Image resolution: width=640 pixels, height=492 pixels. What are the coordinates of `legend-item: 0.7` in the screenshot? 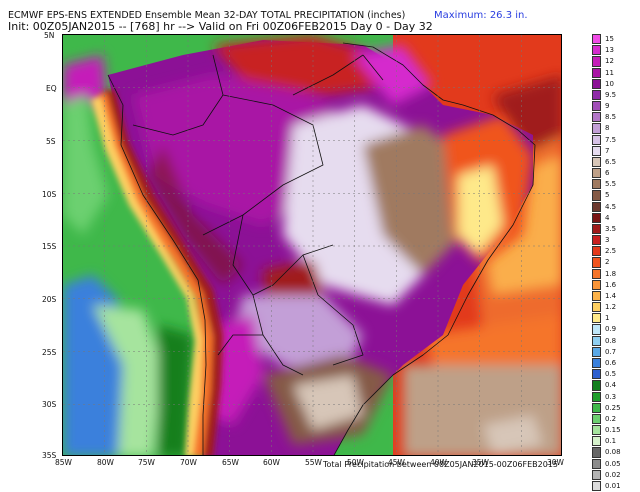 It's located at (610, 352).